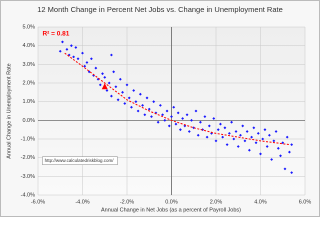 The width and height of the screenshot is (320, 240). What do you see at coordinates (9, 110) in the screenshot?
I see `y-axis-label: Annual Change in Unemployment Rate` at bounding box center [9, 110].